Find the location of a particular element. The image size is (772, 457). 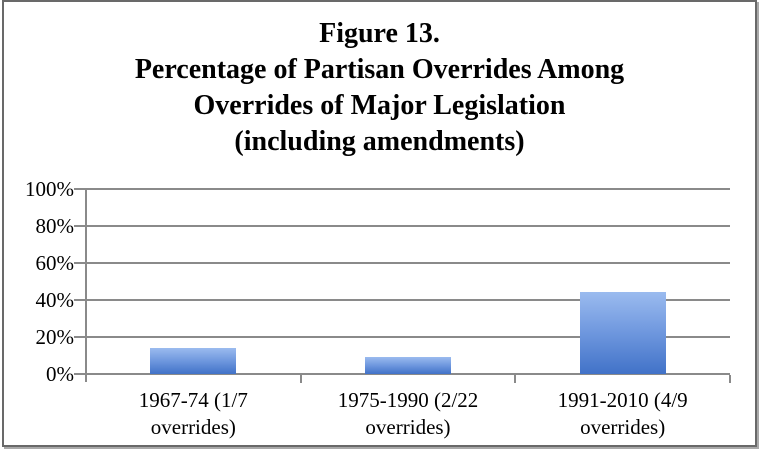

y-tick-label-60%: 60% is located at coordinates (55, 263).